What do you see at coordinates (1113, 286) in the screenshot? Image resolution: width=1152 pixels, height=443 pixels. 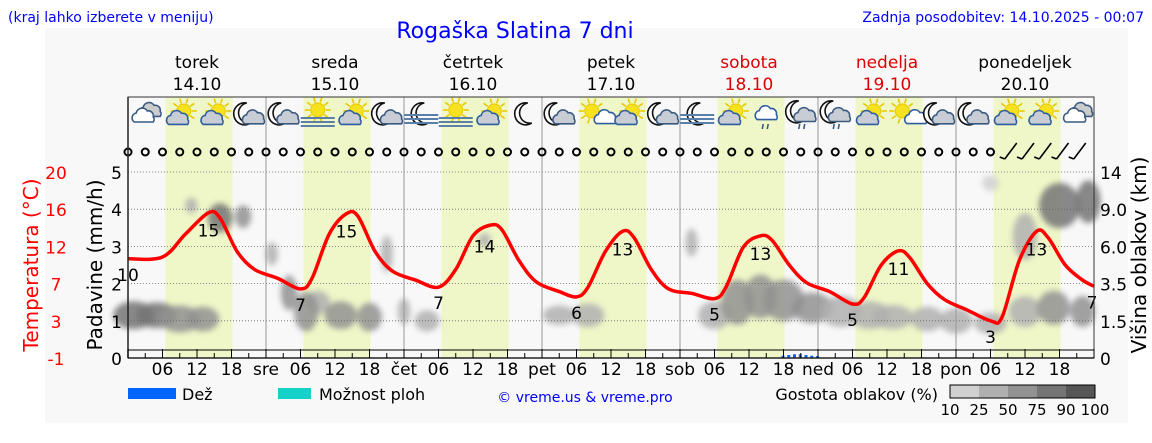 I see `cloud-height-tick: 3.5` at bounding box center [1113, 286].